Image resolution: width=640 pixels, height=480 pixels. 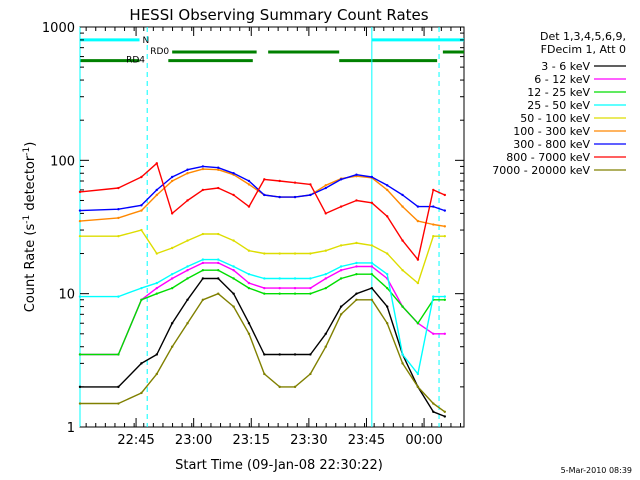 I want to click on legend-label-4: 50 - 100 keV, so click(x=555, y=118).